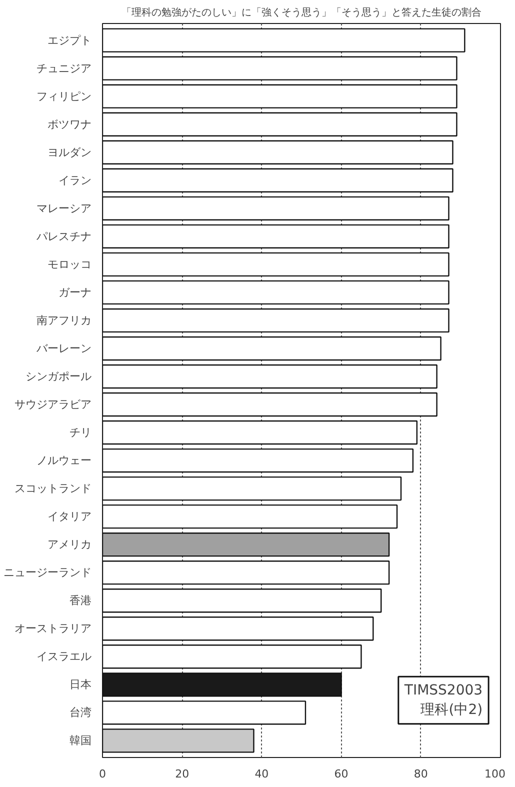  What do you see at coordinates (70, 40) in the screenshot?
I see `y-tick-label: エジプト` at bounding box center [70, 40].